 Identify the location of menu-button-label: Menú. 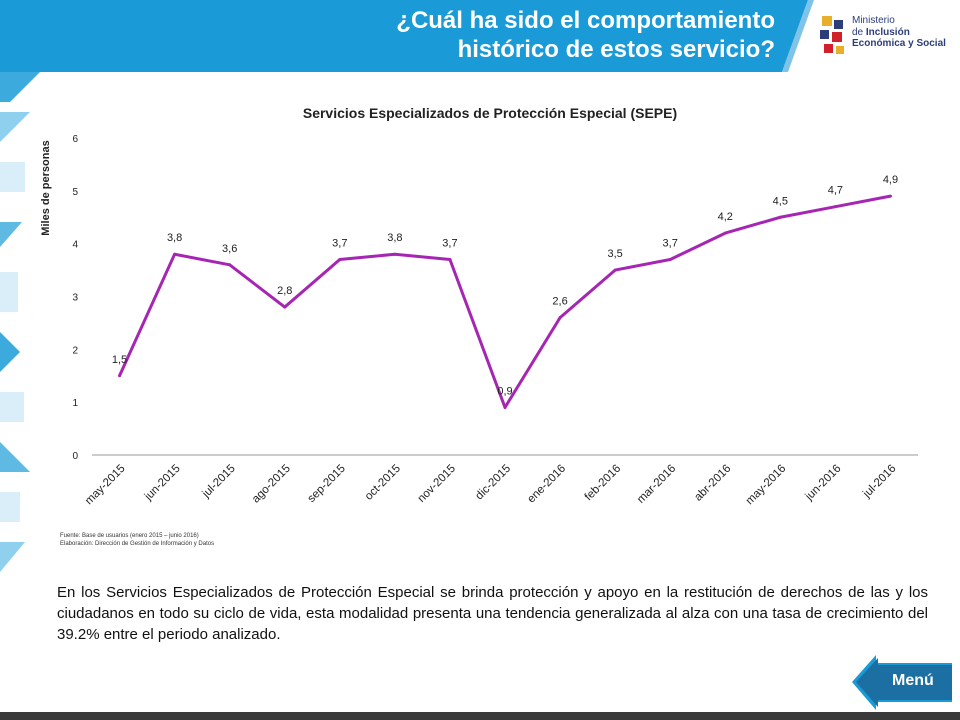
(913, 680).